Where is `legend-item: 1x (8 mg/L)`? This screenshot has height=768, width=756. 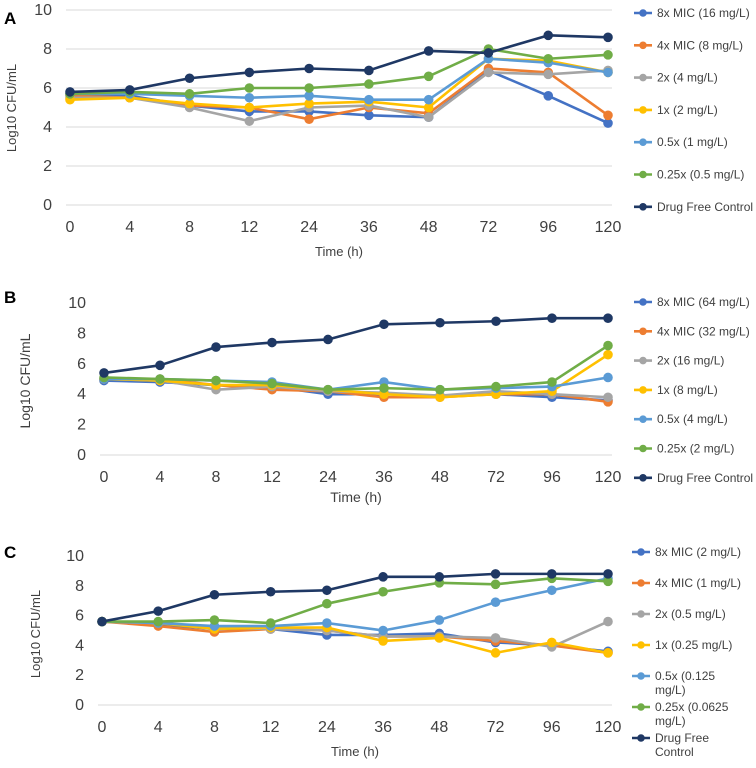 legend-item: 1x (8 mg/L) is located at coordinates (676, 390).